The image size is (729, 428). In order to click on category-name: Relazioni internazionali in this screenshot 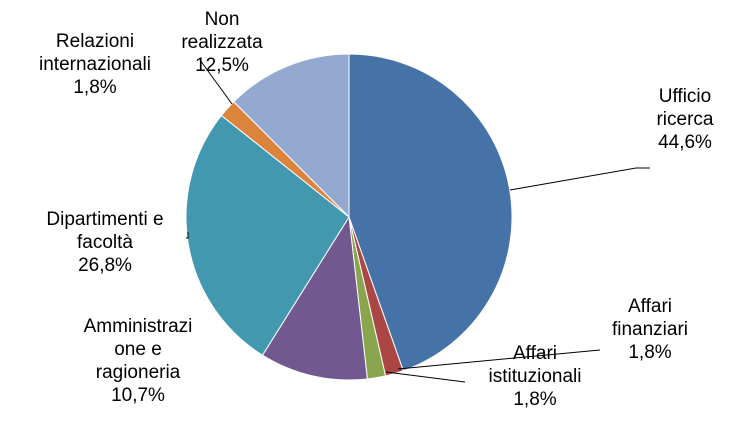, I will do `click(95, 53)`.